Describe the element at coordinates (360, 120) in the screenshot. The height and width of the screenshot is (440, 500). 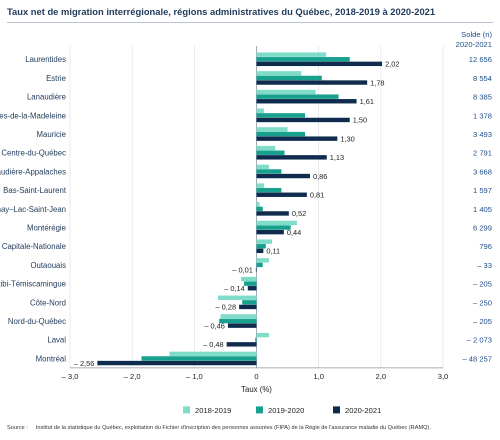
I see `value-label-3: 1,50` at that location.